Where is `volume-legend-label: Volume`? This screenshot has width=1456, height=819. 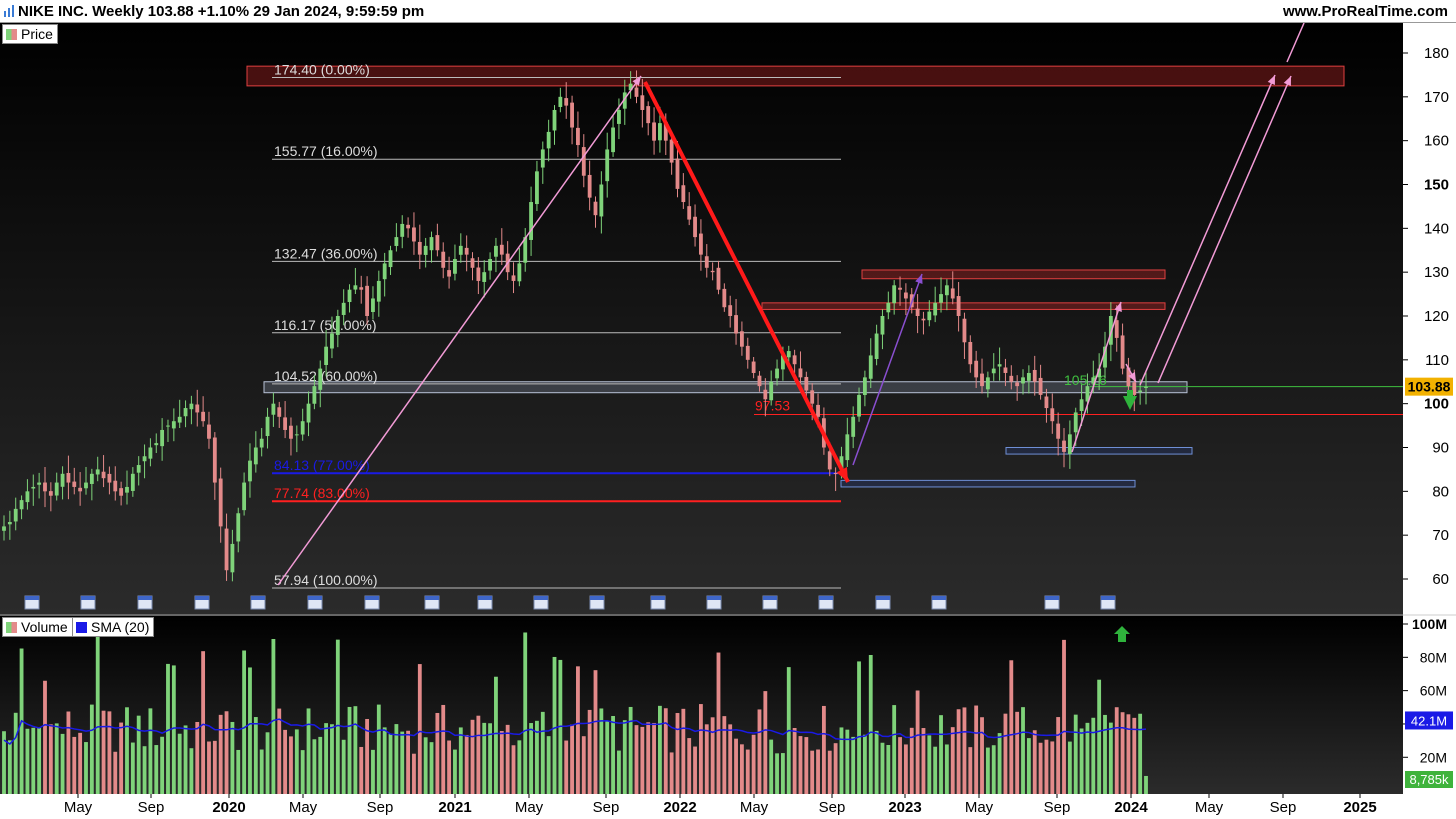 volume-legend-label: Volume is located at coordinates (44, 627).